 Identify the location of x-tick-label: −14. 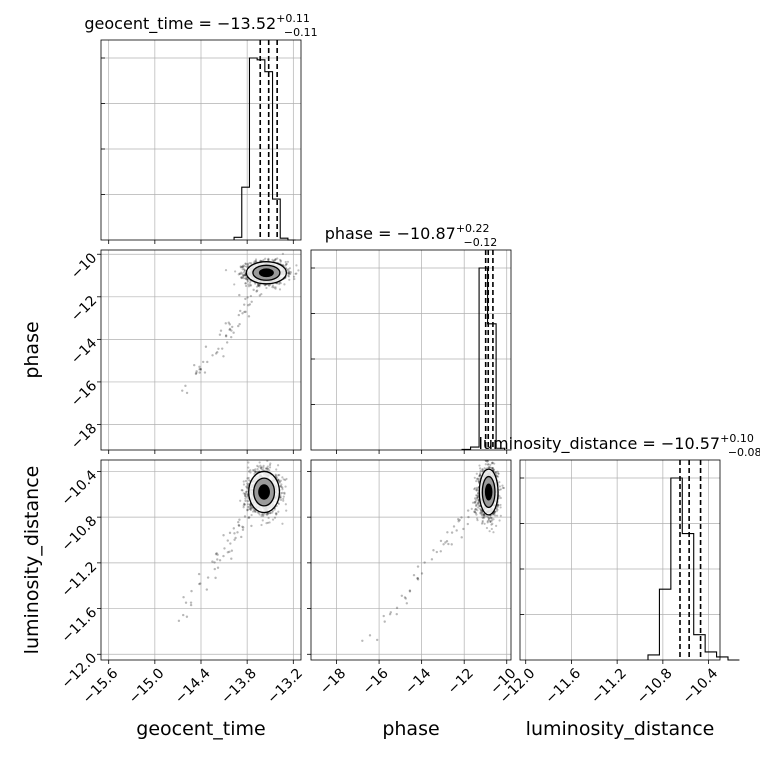
(418, 681).